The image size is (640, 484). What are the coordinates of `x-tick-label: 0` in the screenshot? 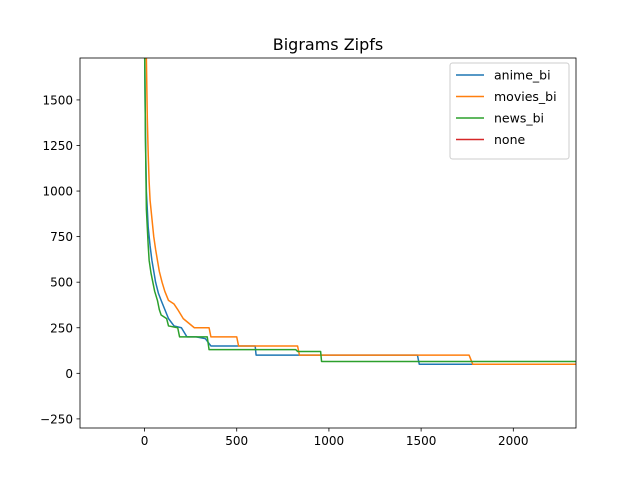 It's located at (145, 441).